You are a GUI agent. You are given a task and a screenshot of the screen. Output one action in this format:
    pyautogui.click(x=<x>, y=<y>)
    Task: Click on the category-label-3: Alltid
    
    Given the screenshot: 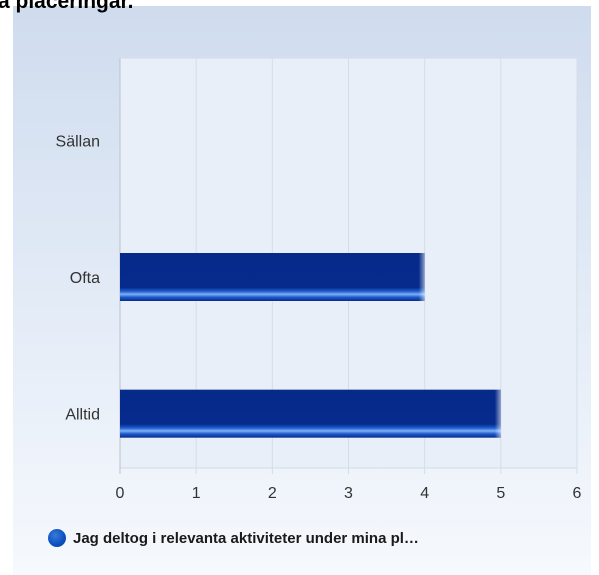 What is the action you would take?
    pyautogui.click(x=82, y=415)
    